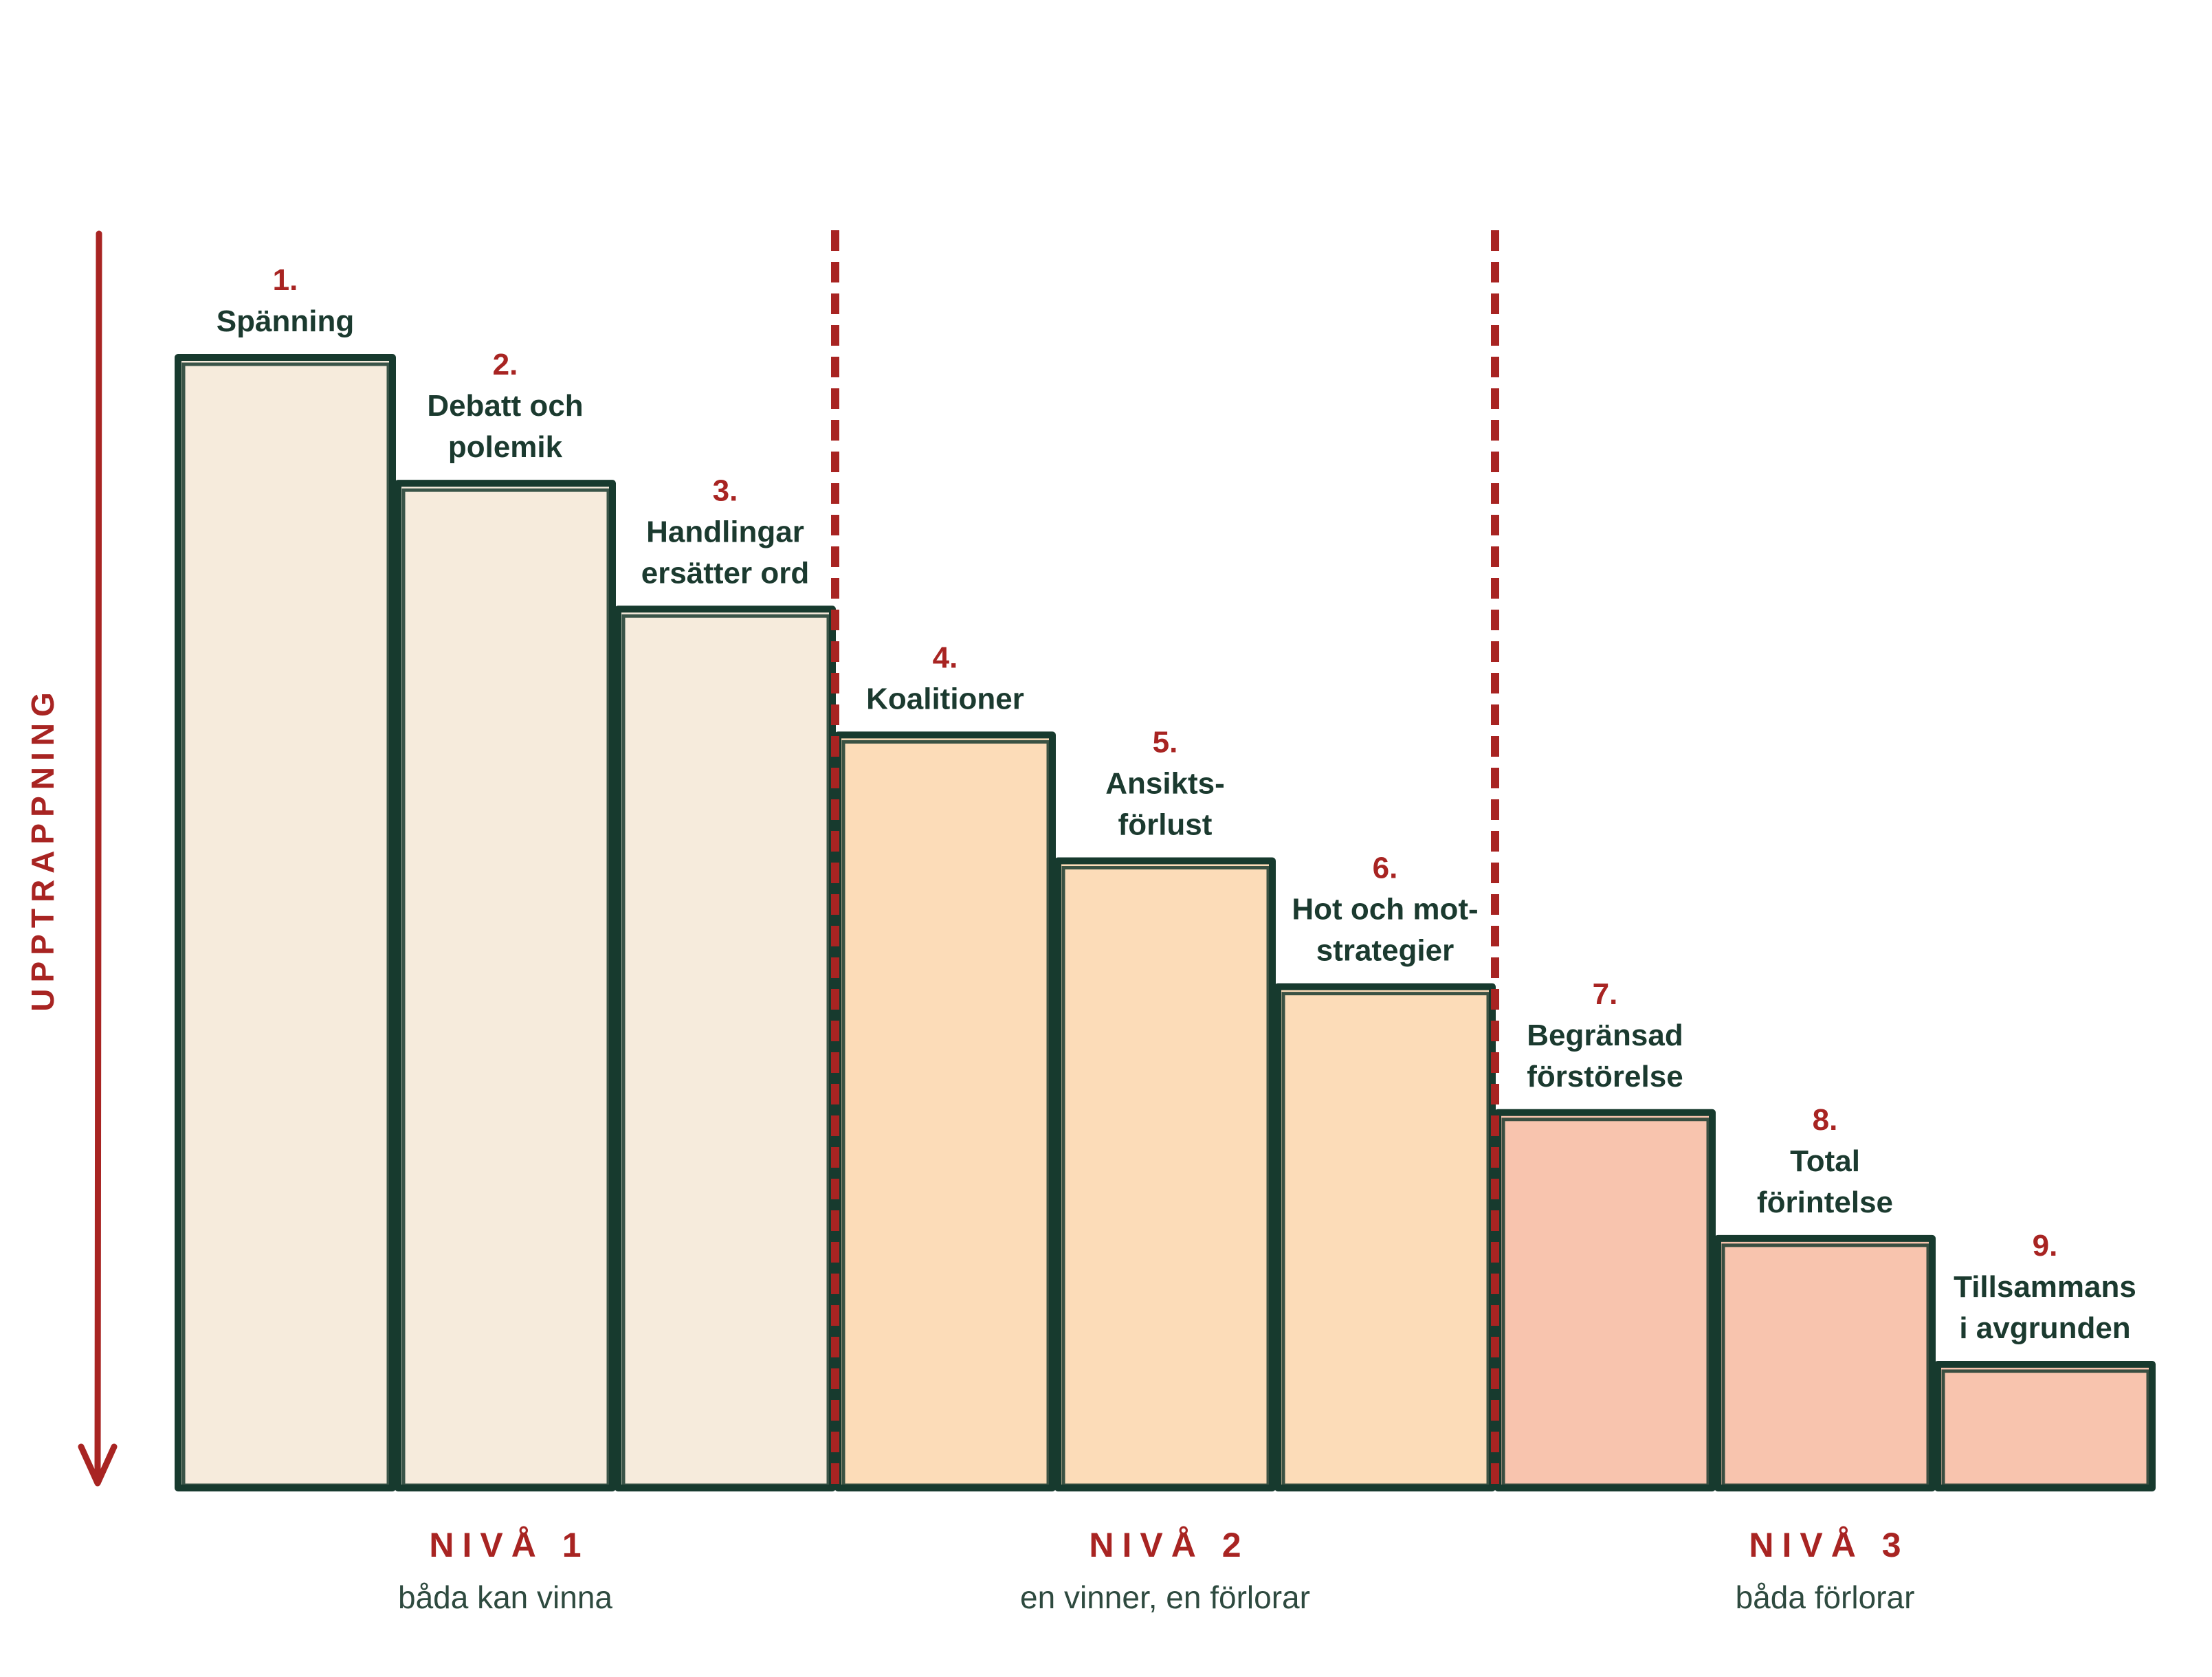 This screenshot has height=1677, width=2212. Describe the element at coordinates (505, 447) in the screenshot. I see `step-label-line-2-2: polemik` at that location.